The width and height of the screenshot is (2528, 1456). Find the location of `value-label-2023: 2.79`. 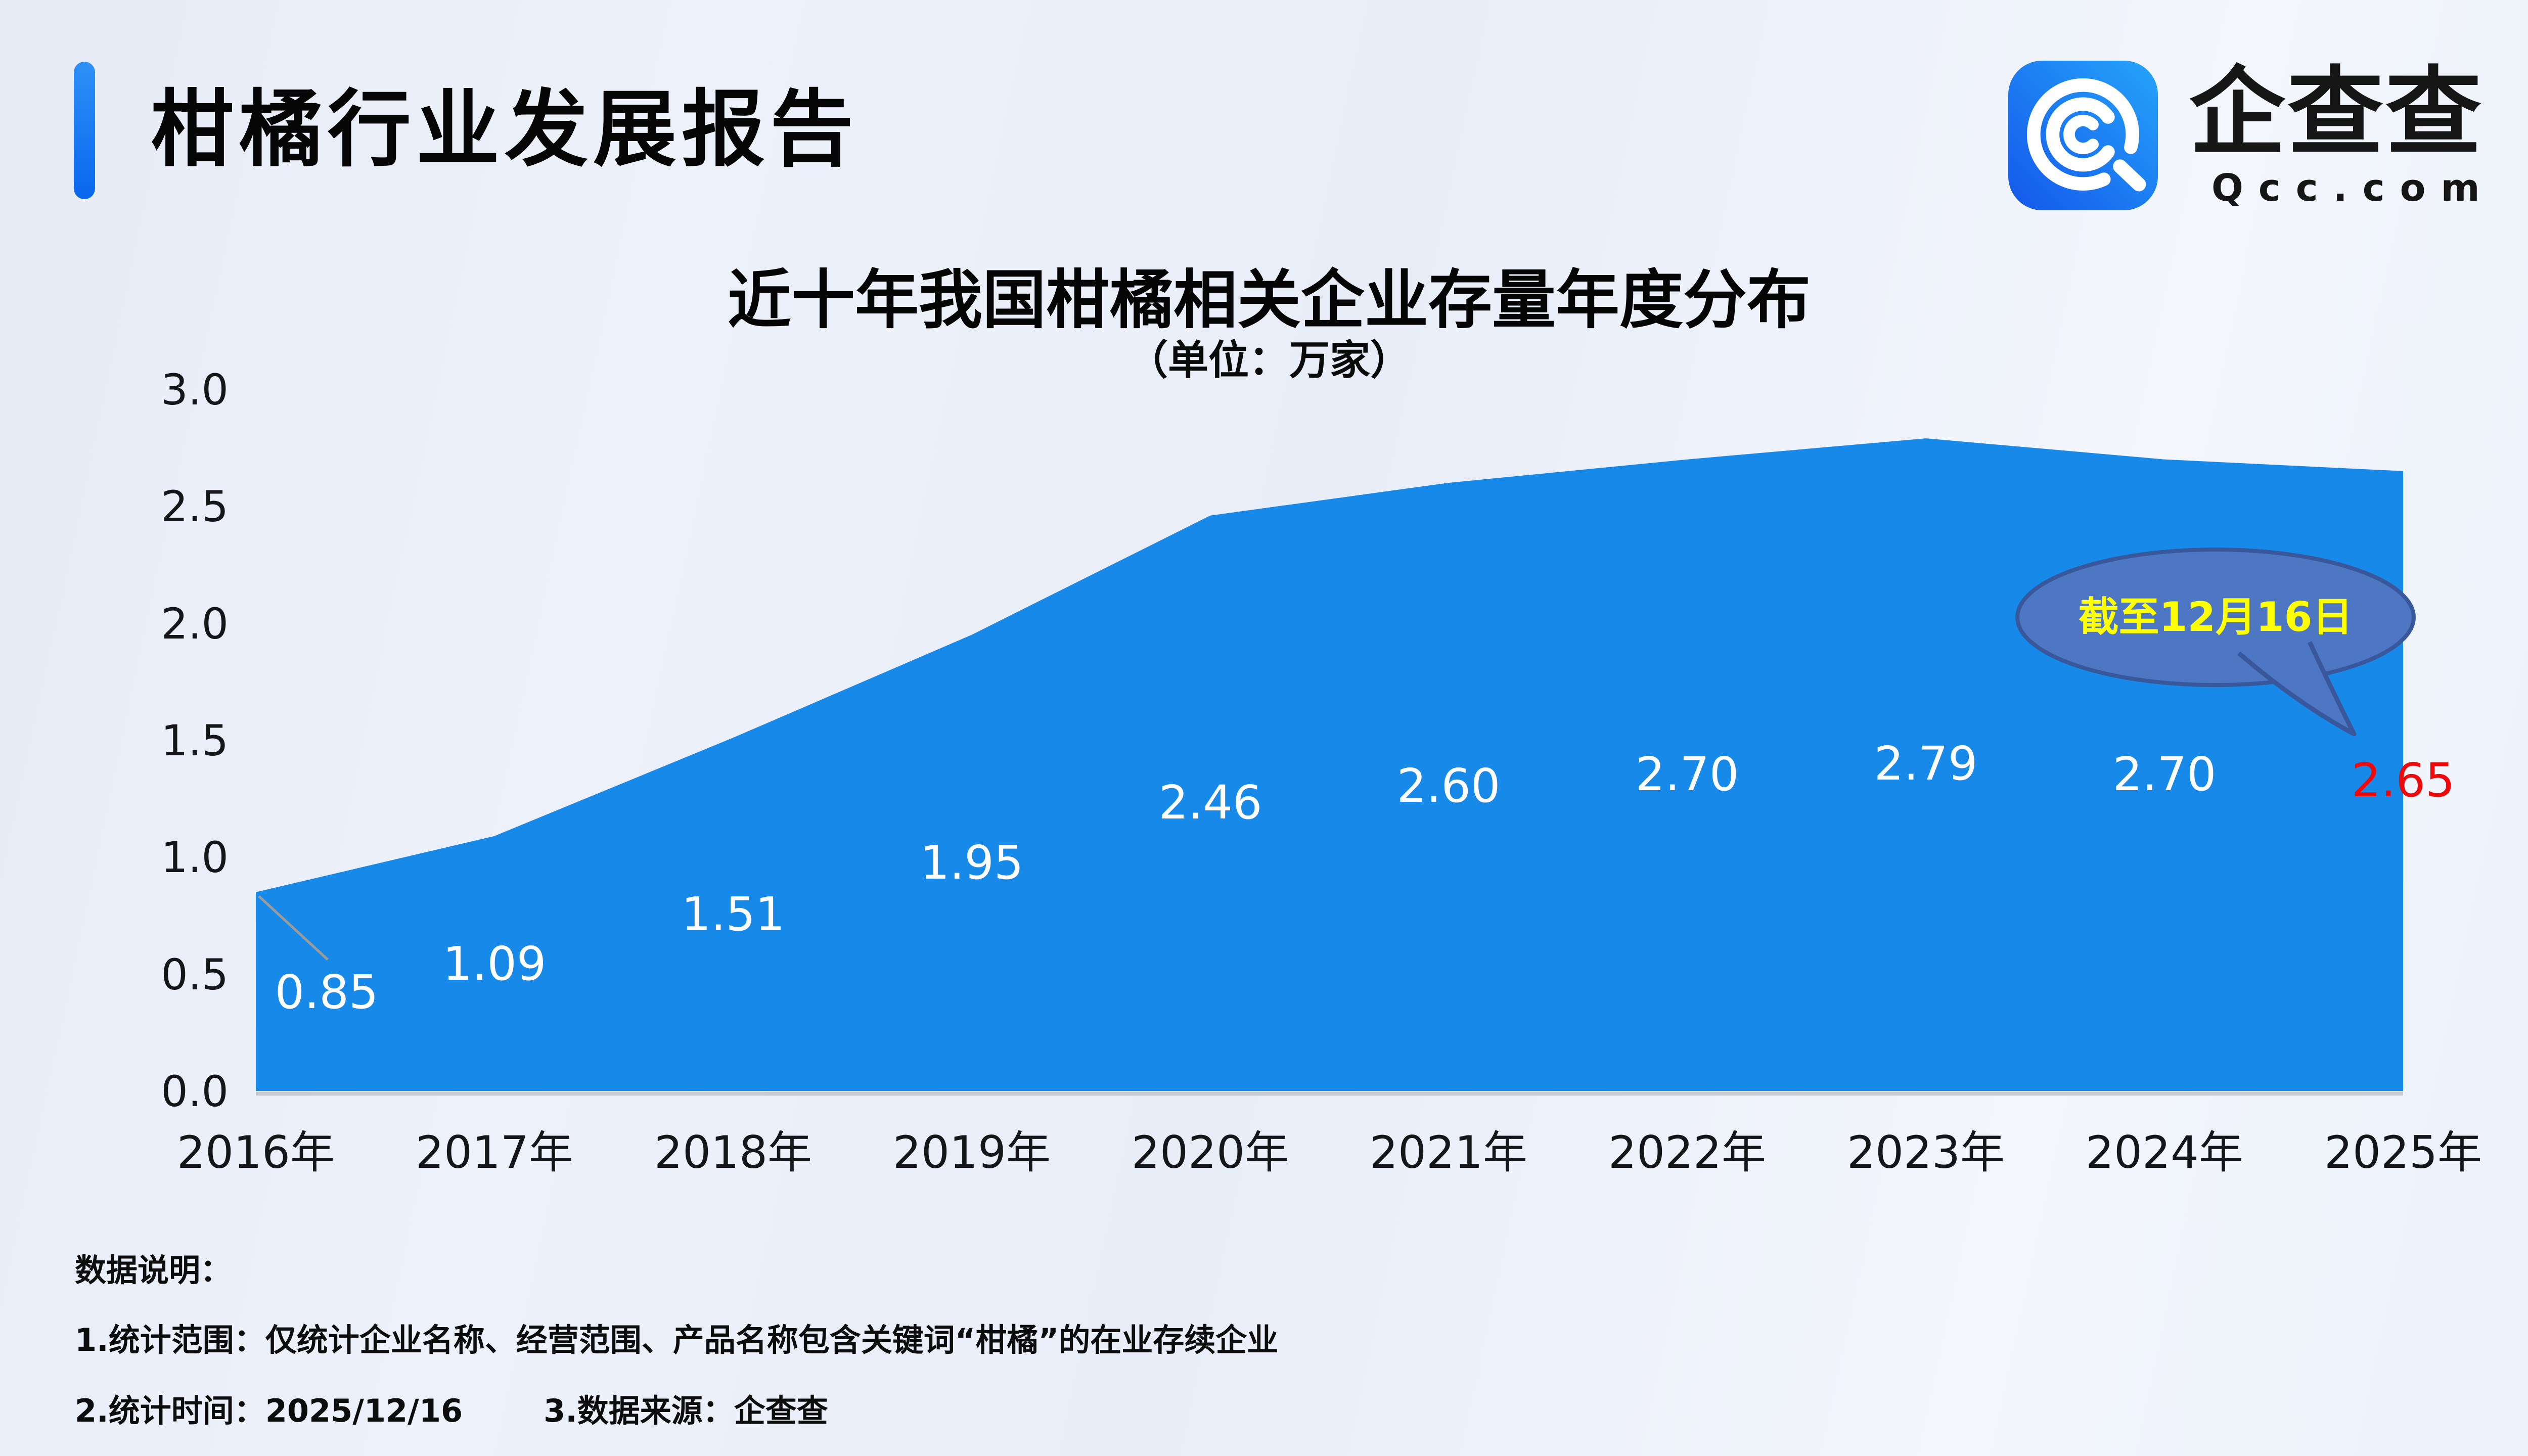

value-label-2023: 2.79 is located at coordinates (1926, 764).